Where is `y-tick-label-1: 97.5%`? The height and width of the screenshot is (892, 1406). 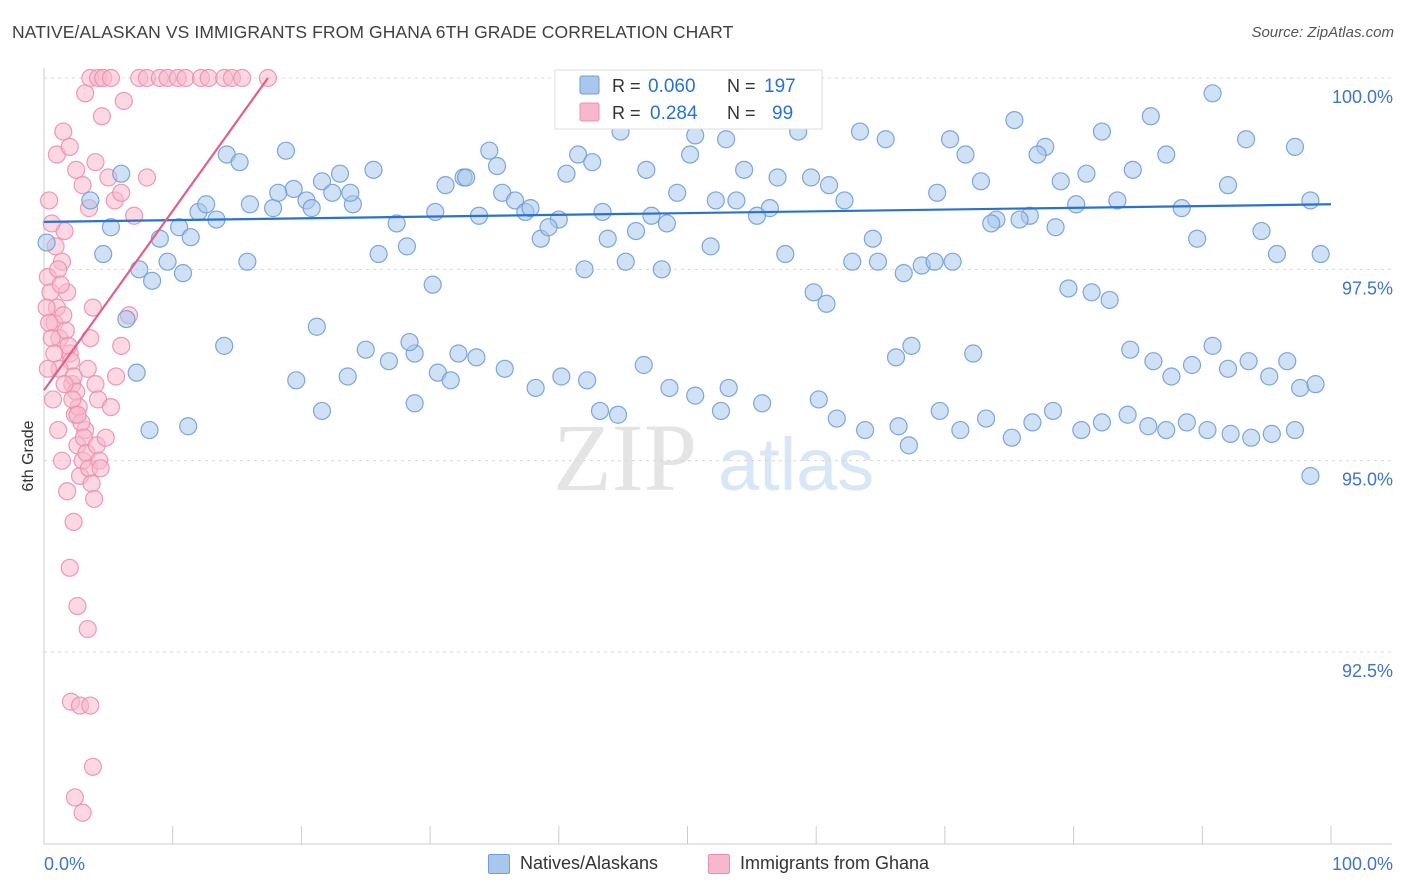 y-tick-label-1: 97.5% is located at coordinates (1367, 288).